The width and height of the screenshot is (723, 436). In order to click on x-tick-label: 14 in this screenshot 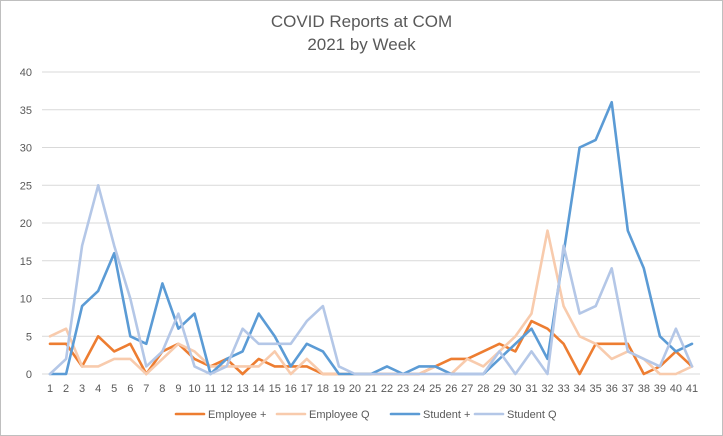, I will do `click(259, 389)`.